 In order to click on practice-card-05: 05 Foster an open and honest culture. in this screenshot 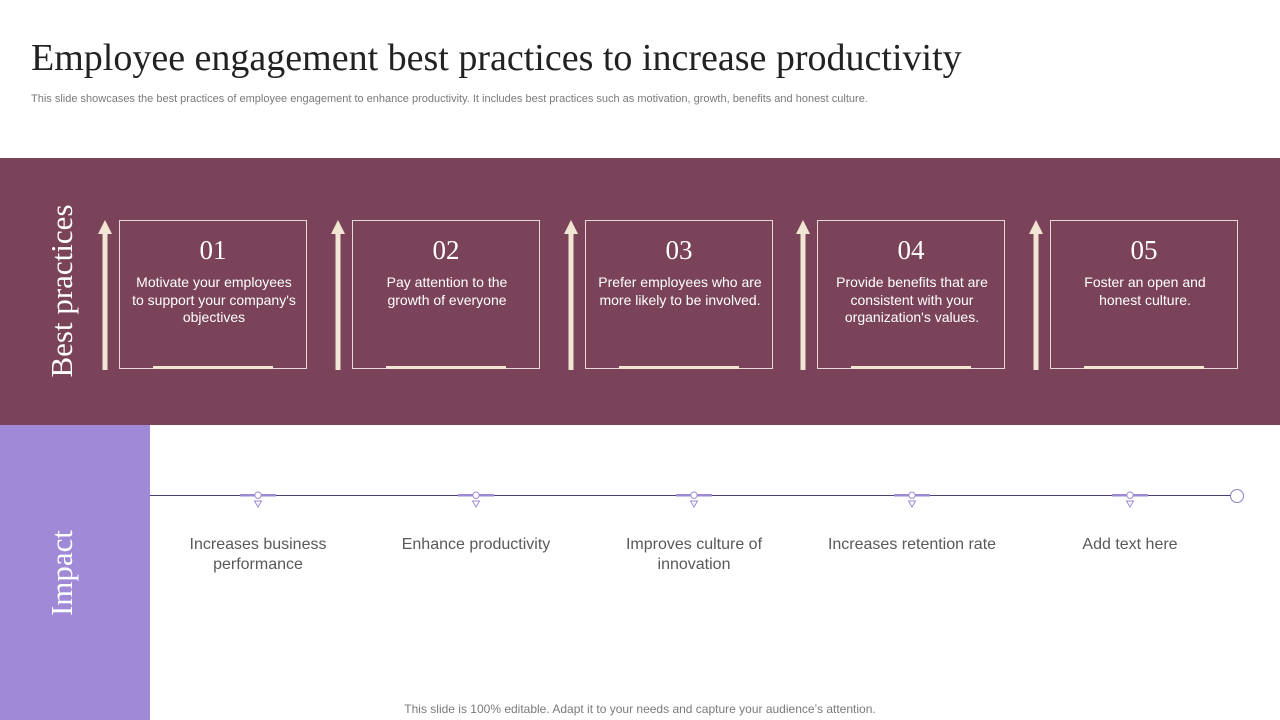, I will do `click(1144, 294)`.